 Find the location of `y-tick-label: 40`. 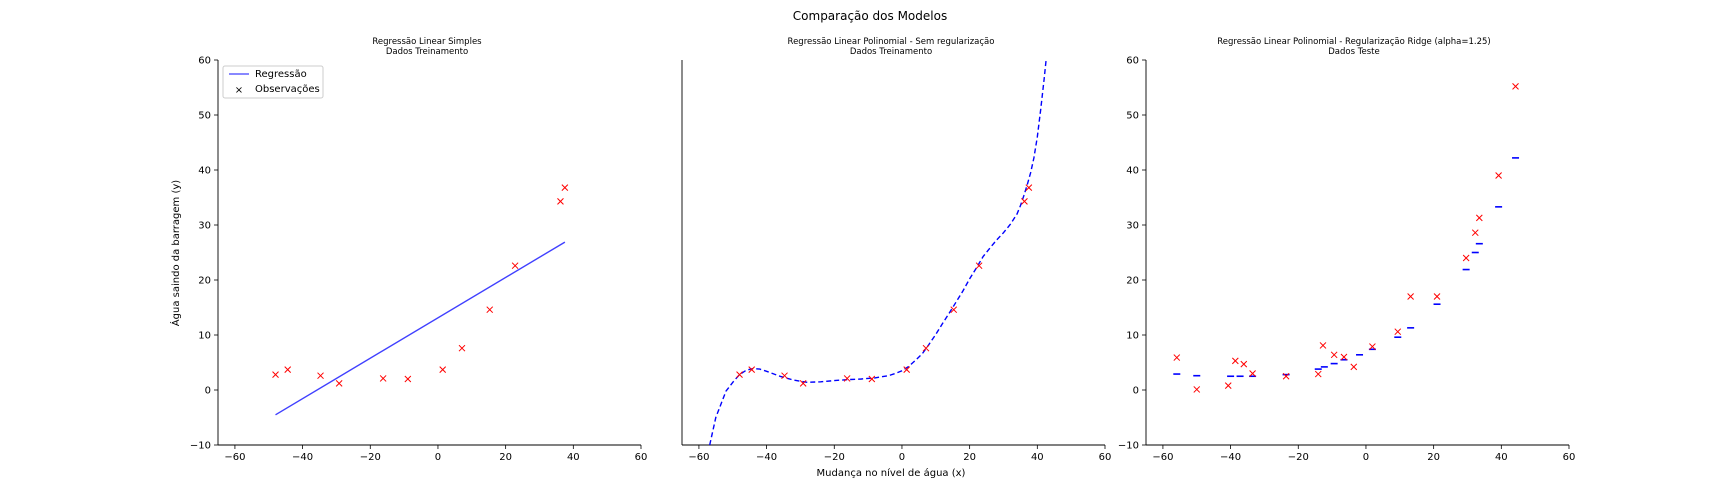

y-tick-label: 40 is located at coordinates (204, 171).